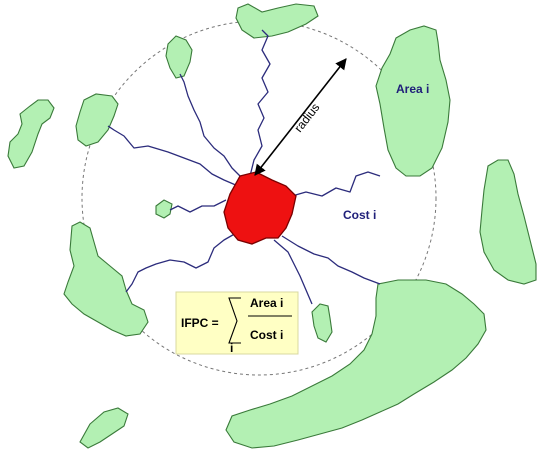  What do you see at coordinates (231, 348) in the screenshot?
I see `formula-index: i` at bounding box center [231, 348].